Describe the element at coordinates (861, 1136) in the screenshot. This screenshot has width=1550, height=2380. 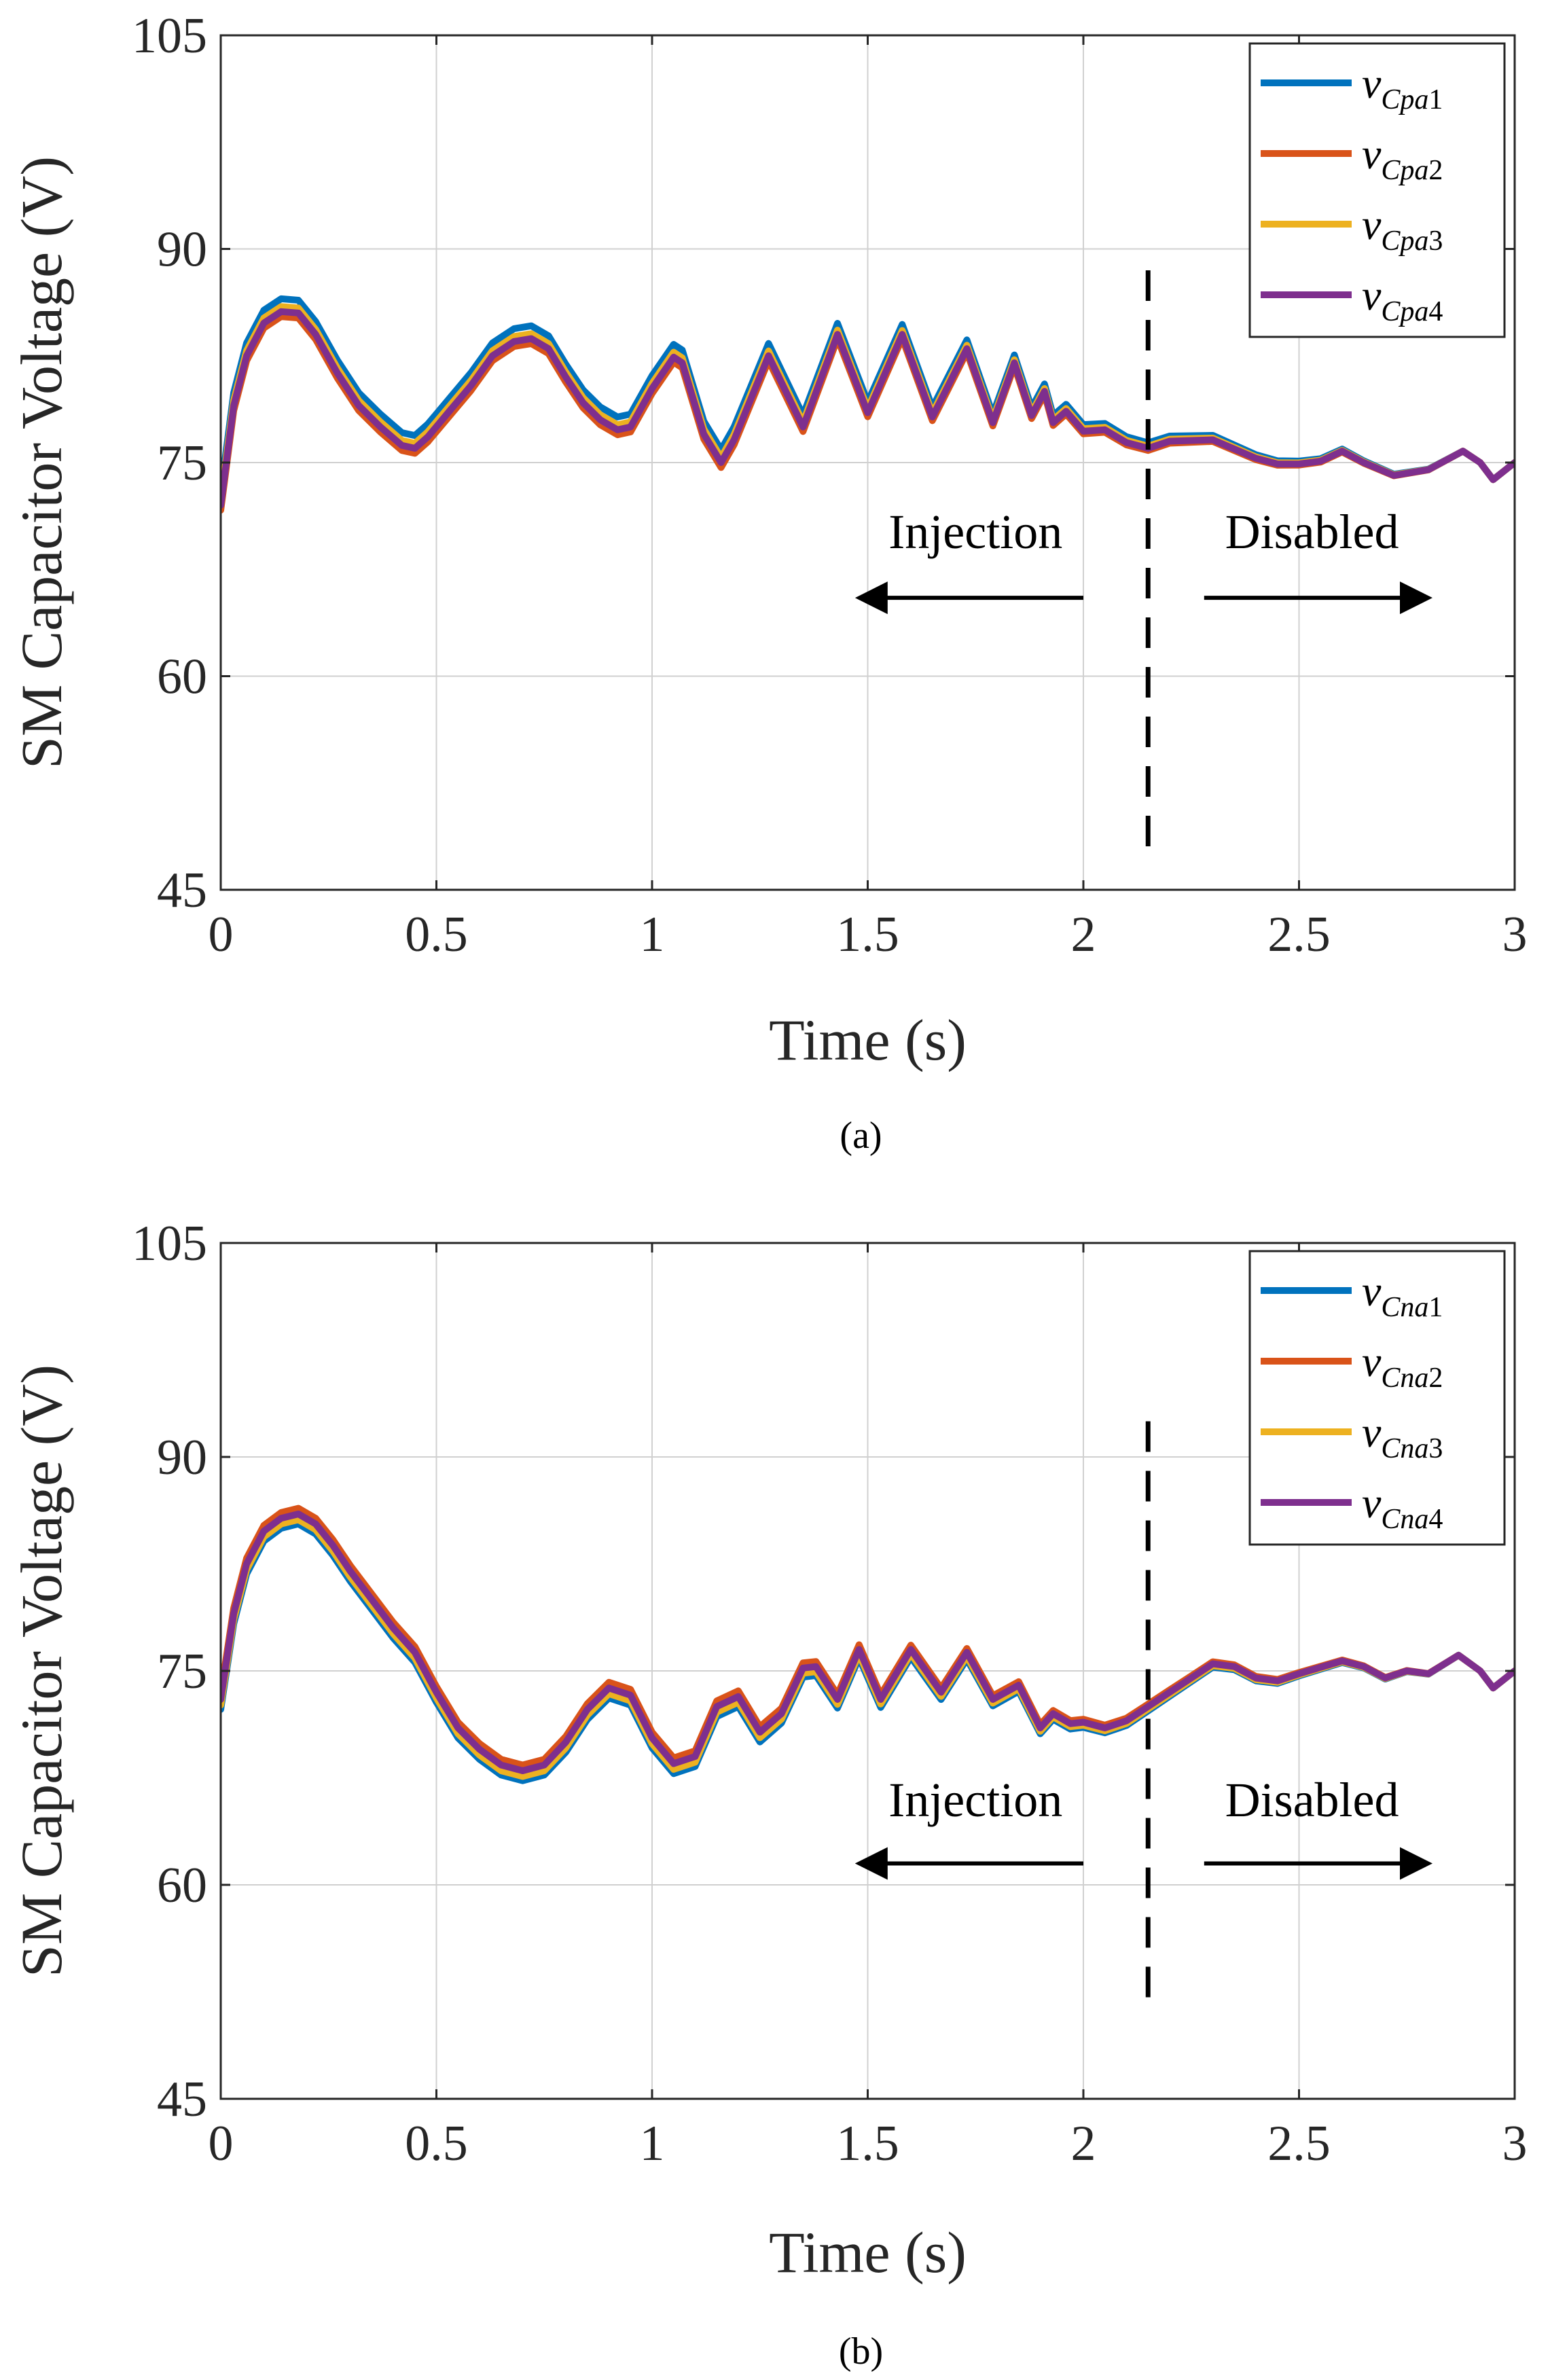
I see `panel-caption: (a)` at that location.